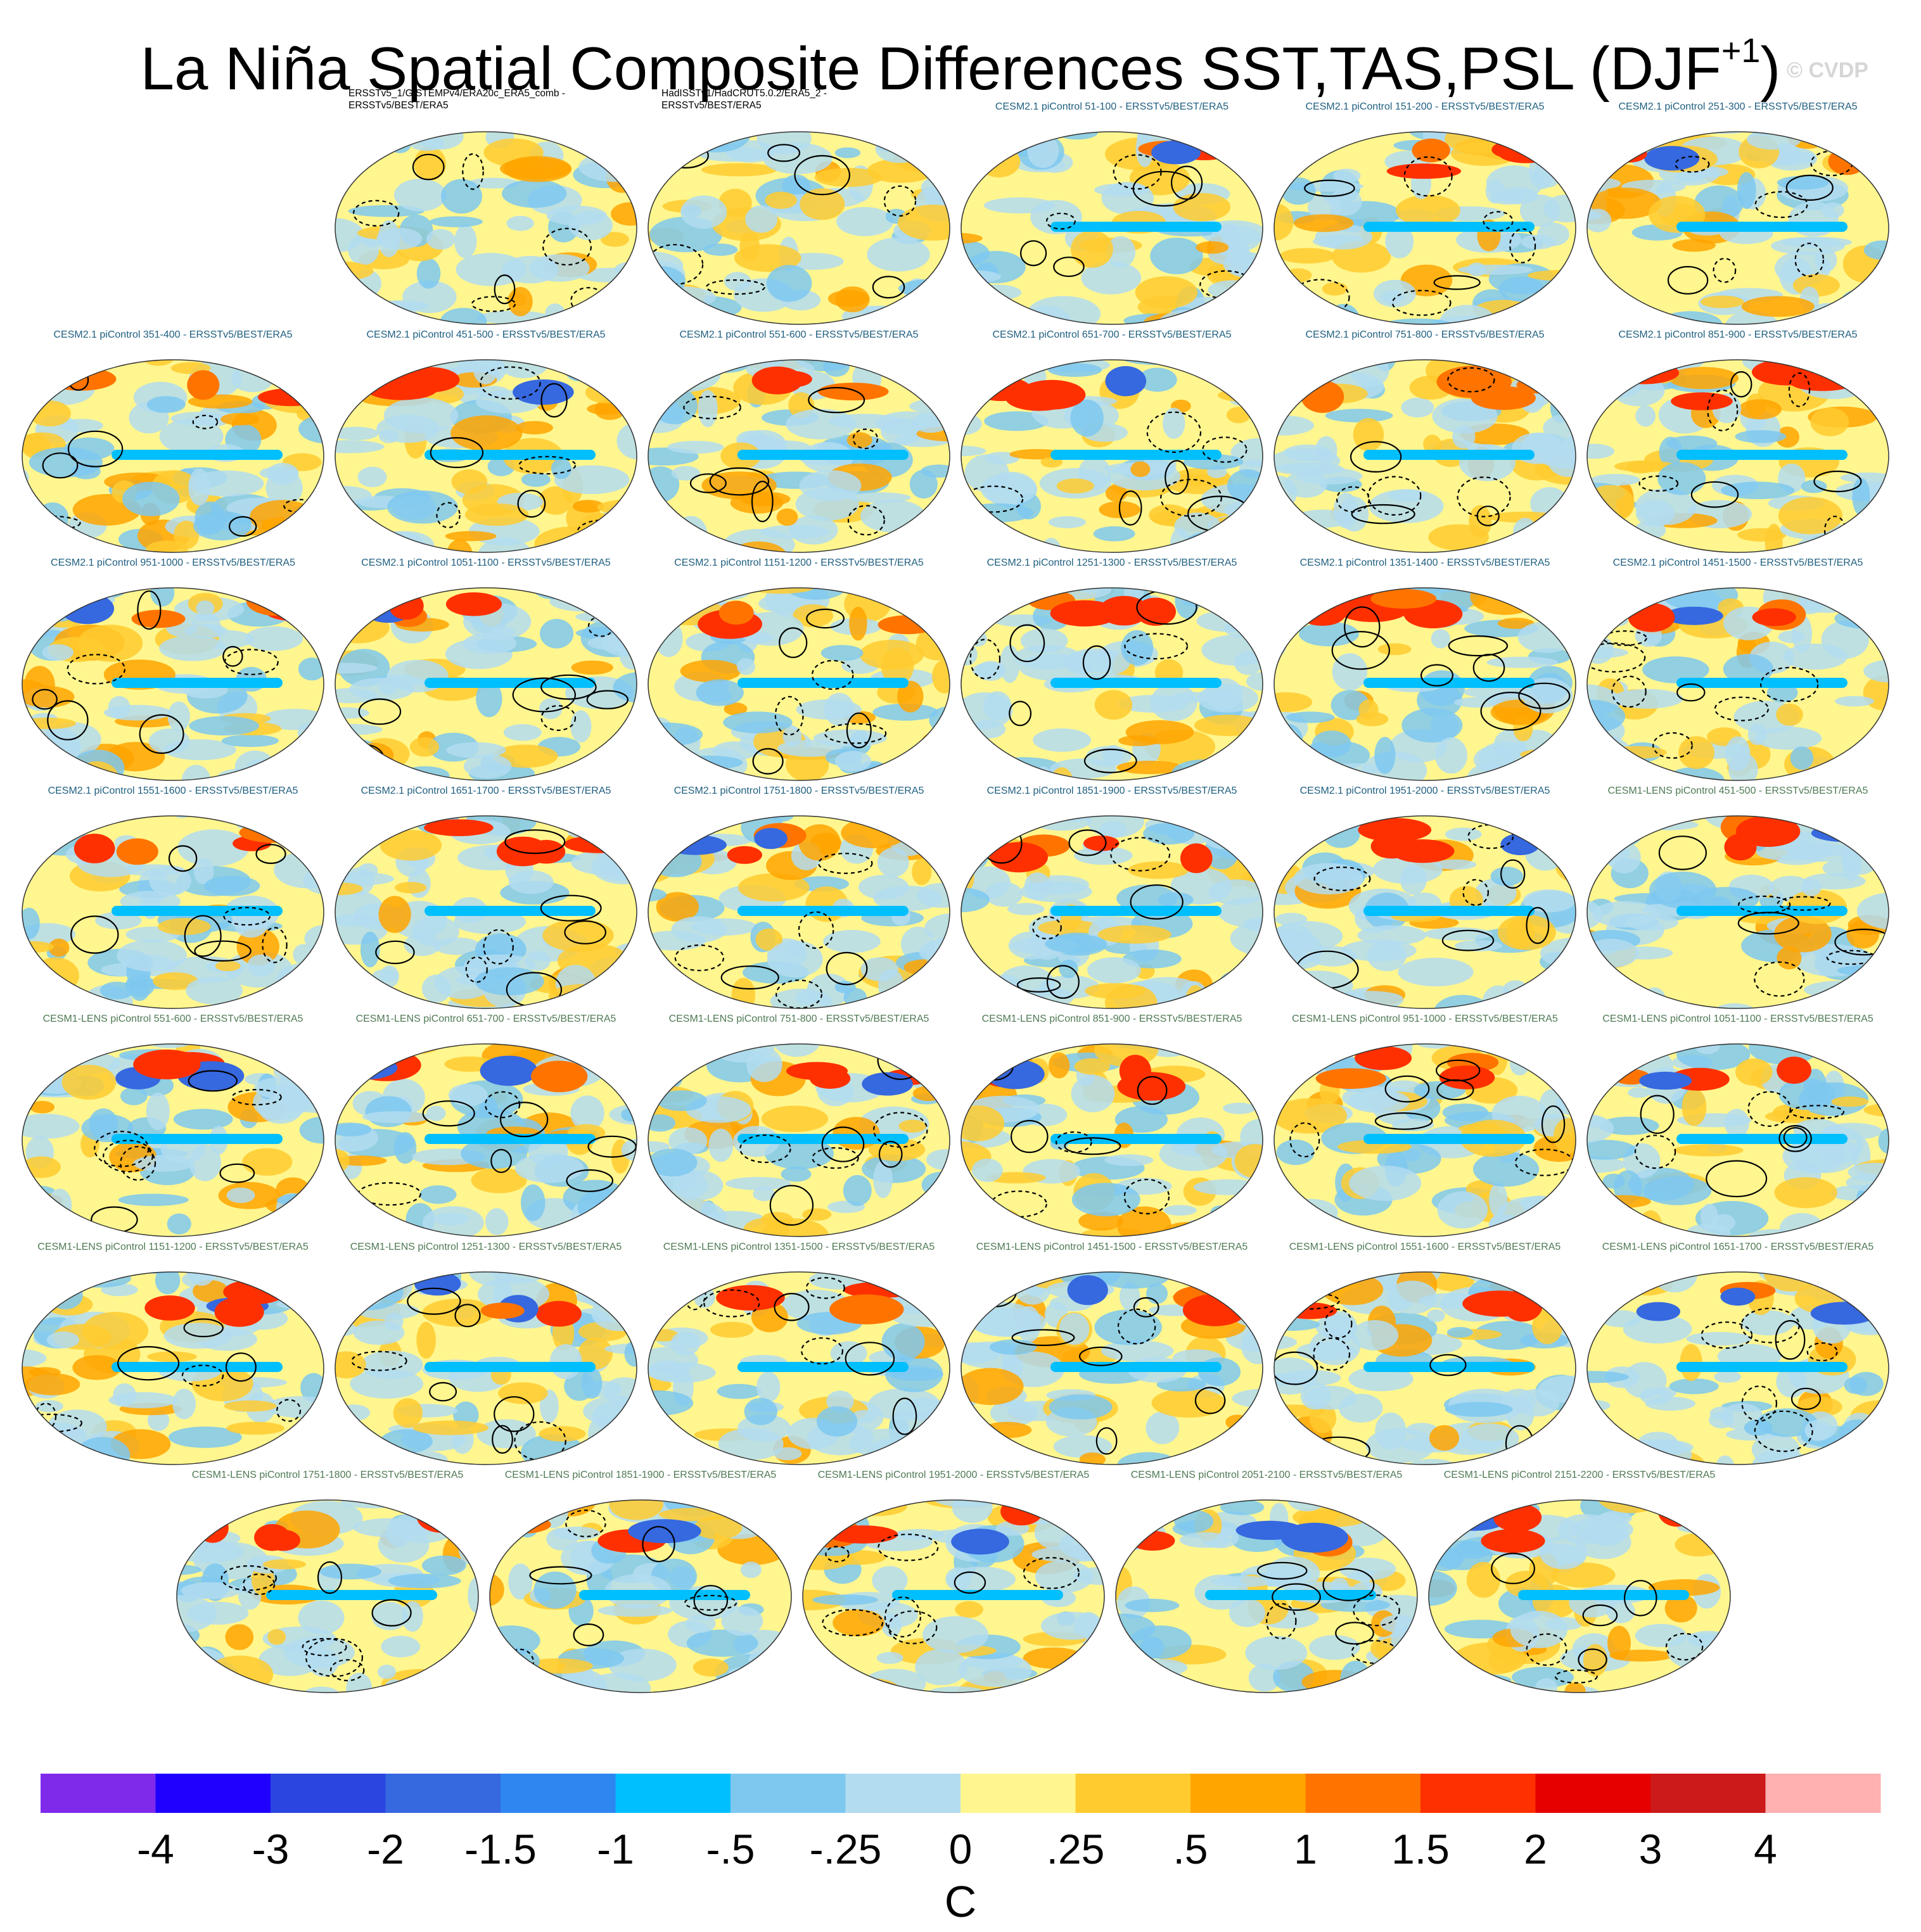 The width and height of the screenshot is (1921, 1932). What do you see at coordinates (1827, 70) in the screenshot?
I see `cvdp-watermark: © CVDP` at bounding box center [1827, 70].